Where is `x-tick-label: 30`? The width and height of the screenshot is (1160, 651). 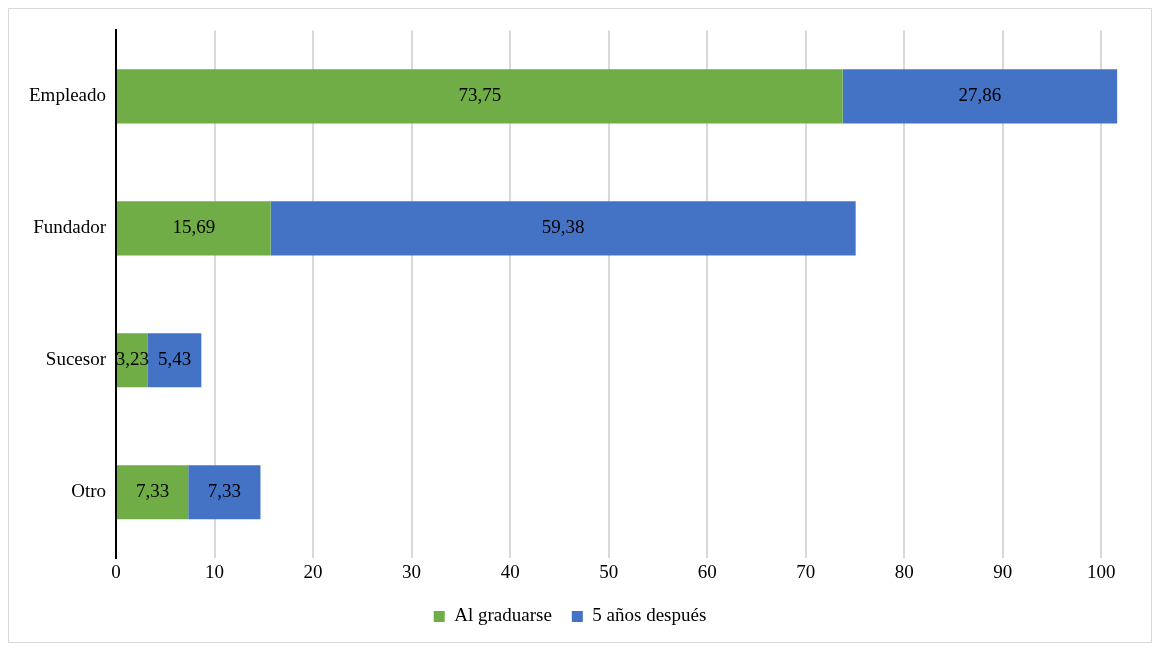
x-tick-label: 30 is located at coordinates (412, 571).